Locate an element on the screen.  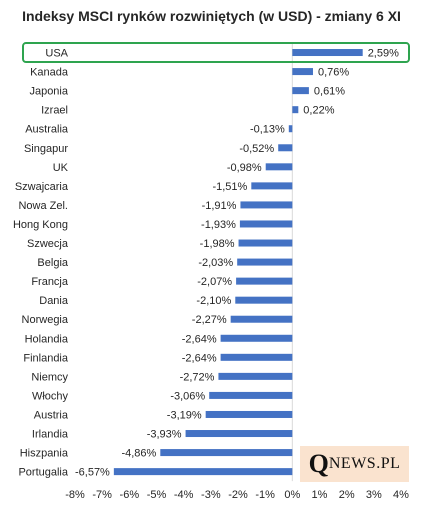
category-label: Włochy is located at coordinates (50, 396).